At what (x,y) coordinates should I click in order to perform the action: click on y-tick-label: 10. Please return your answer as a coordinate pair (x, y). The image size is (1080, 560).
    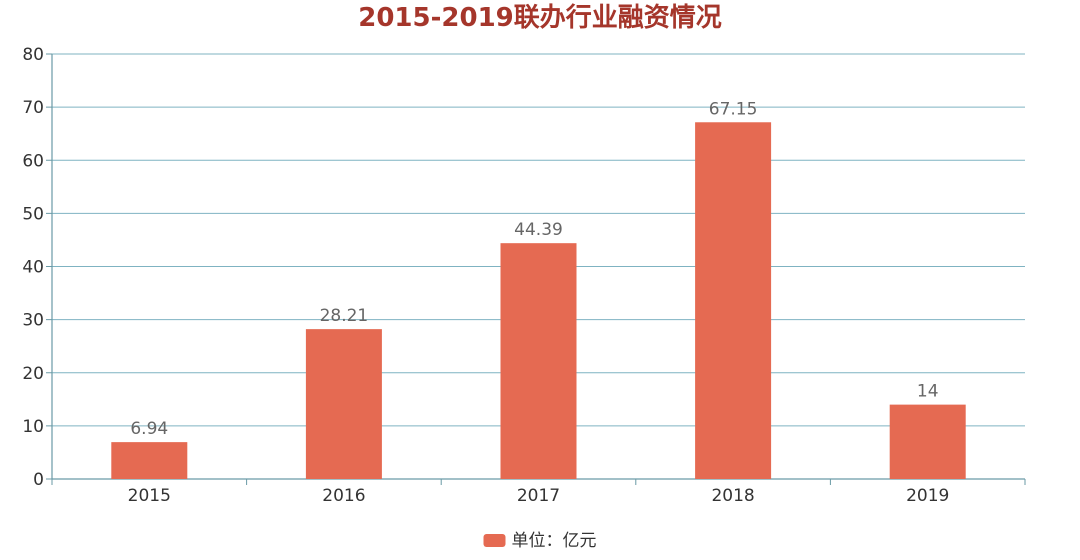
    Looking at the image, I should click on (33, 427).